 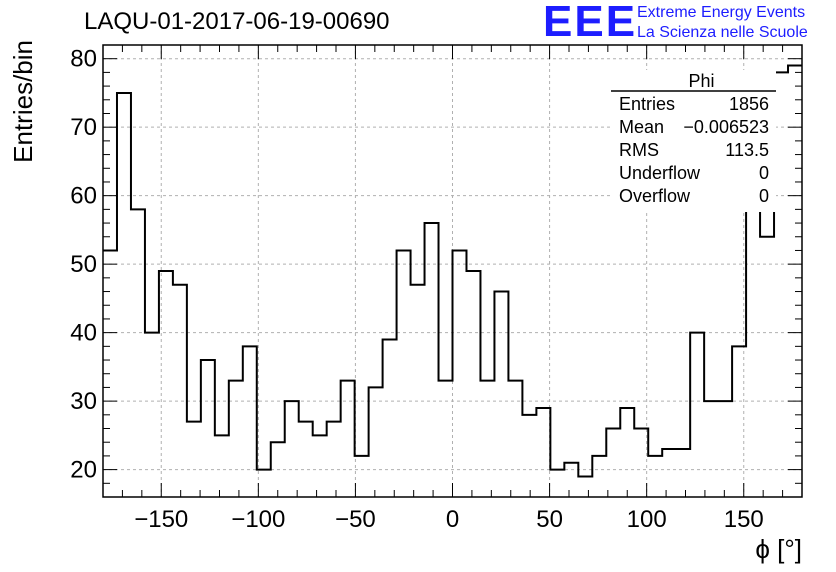 I want to click on stats-row-label: Entries, so click(x=647, y=104).